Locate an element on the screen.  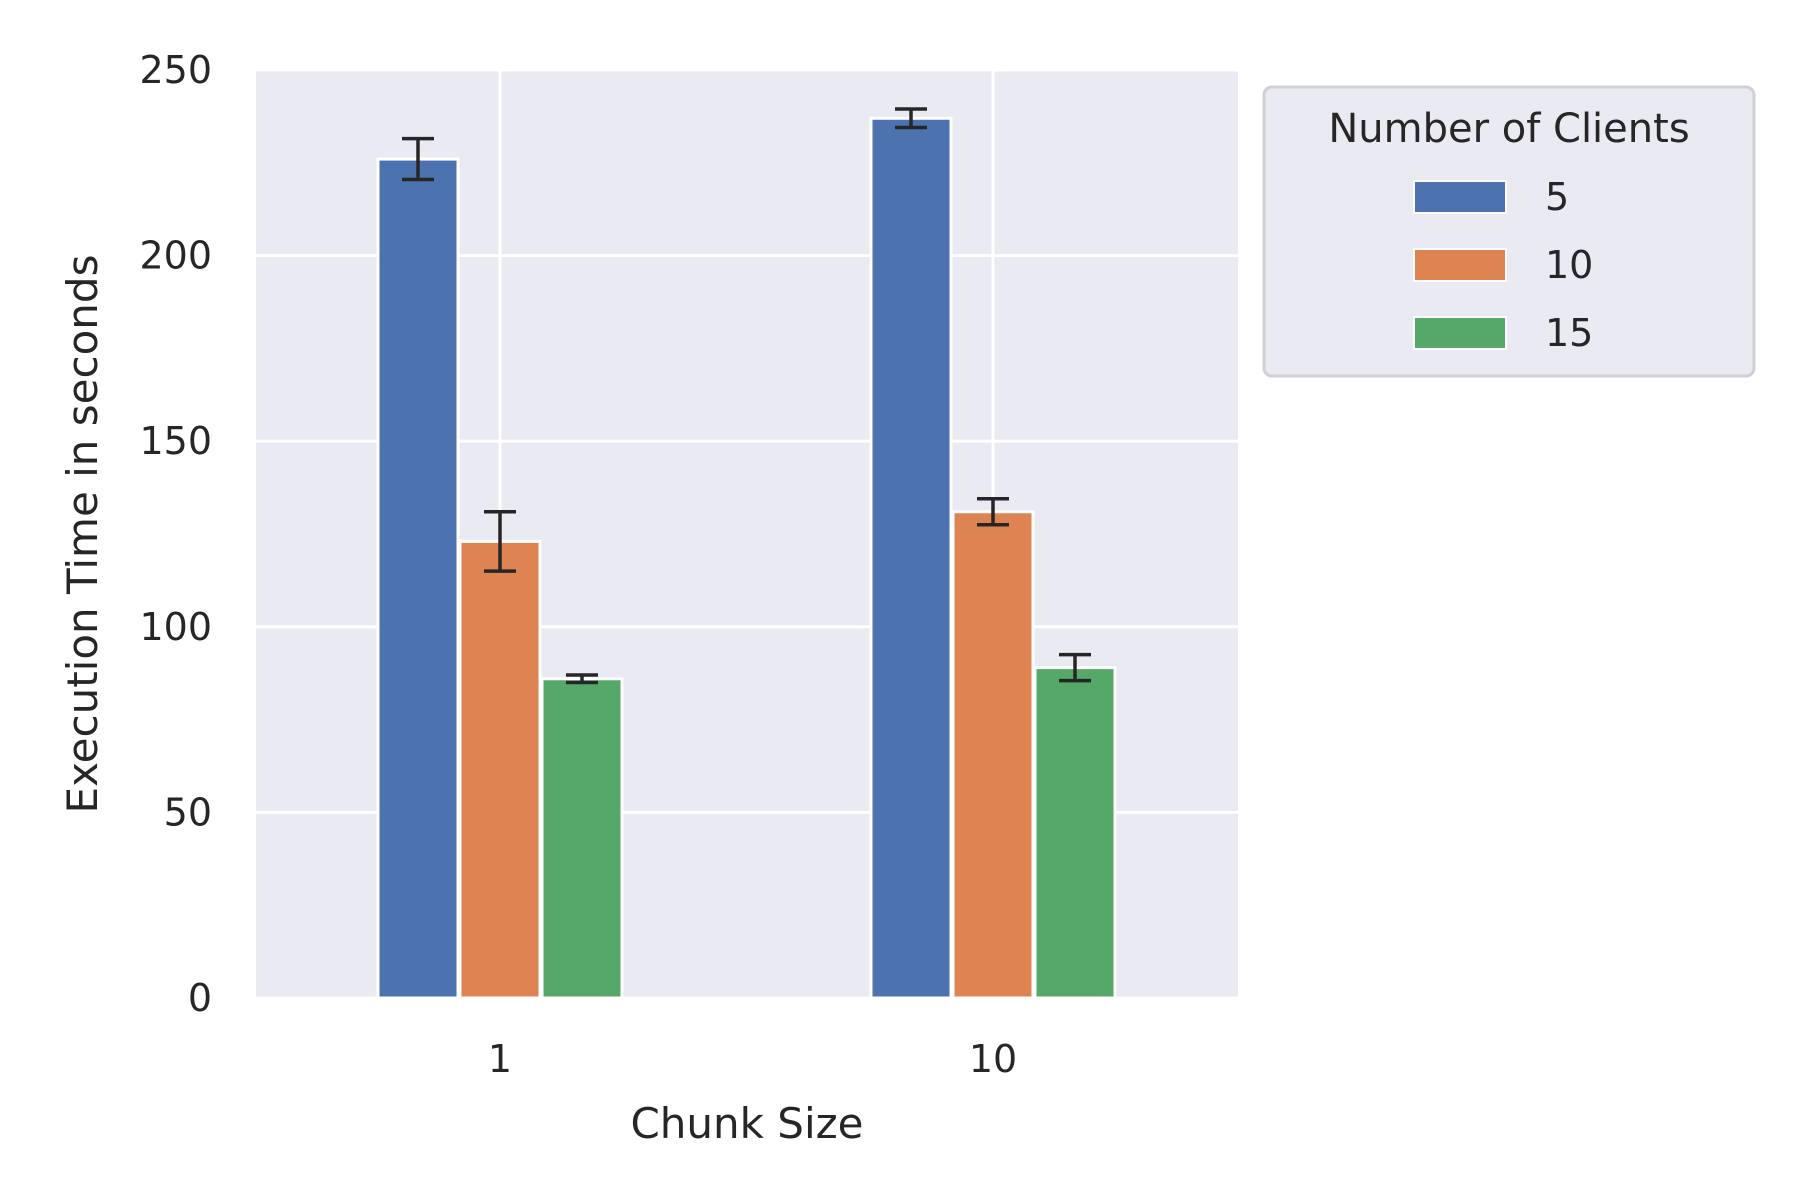
legend-label: 5 is located at coordinates (1557, 197).